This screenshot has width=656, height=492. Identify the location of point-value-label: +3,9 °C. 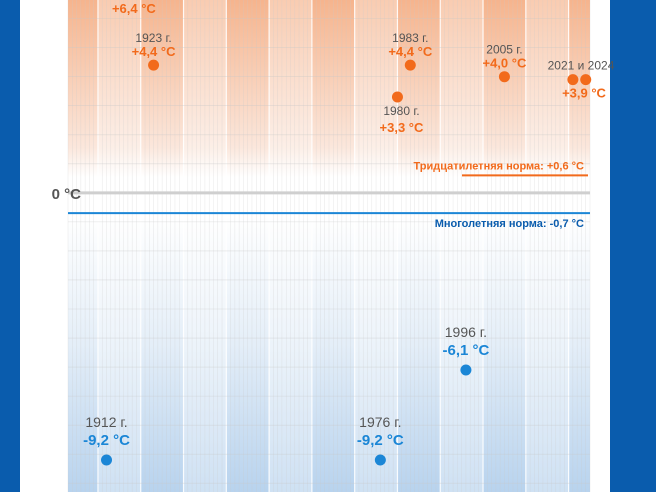
(584, 93).